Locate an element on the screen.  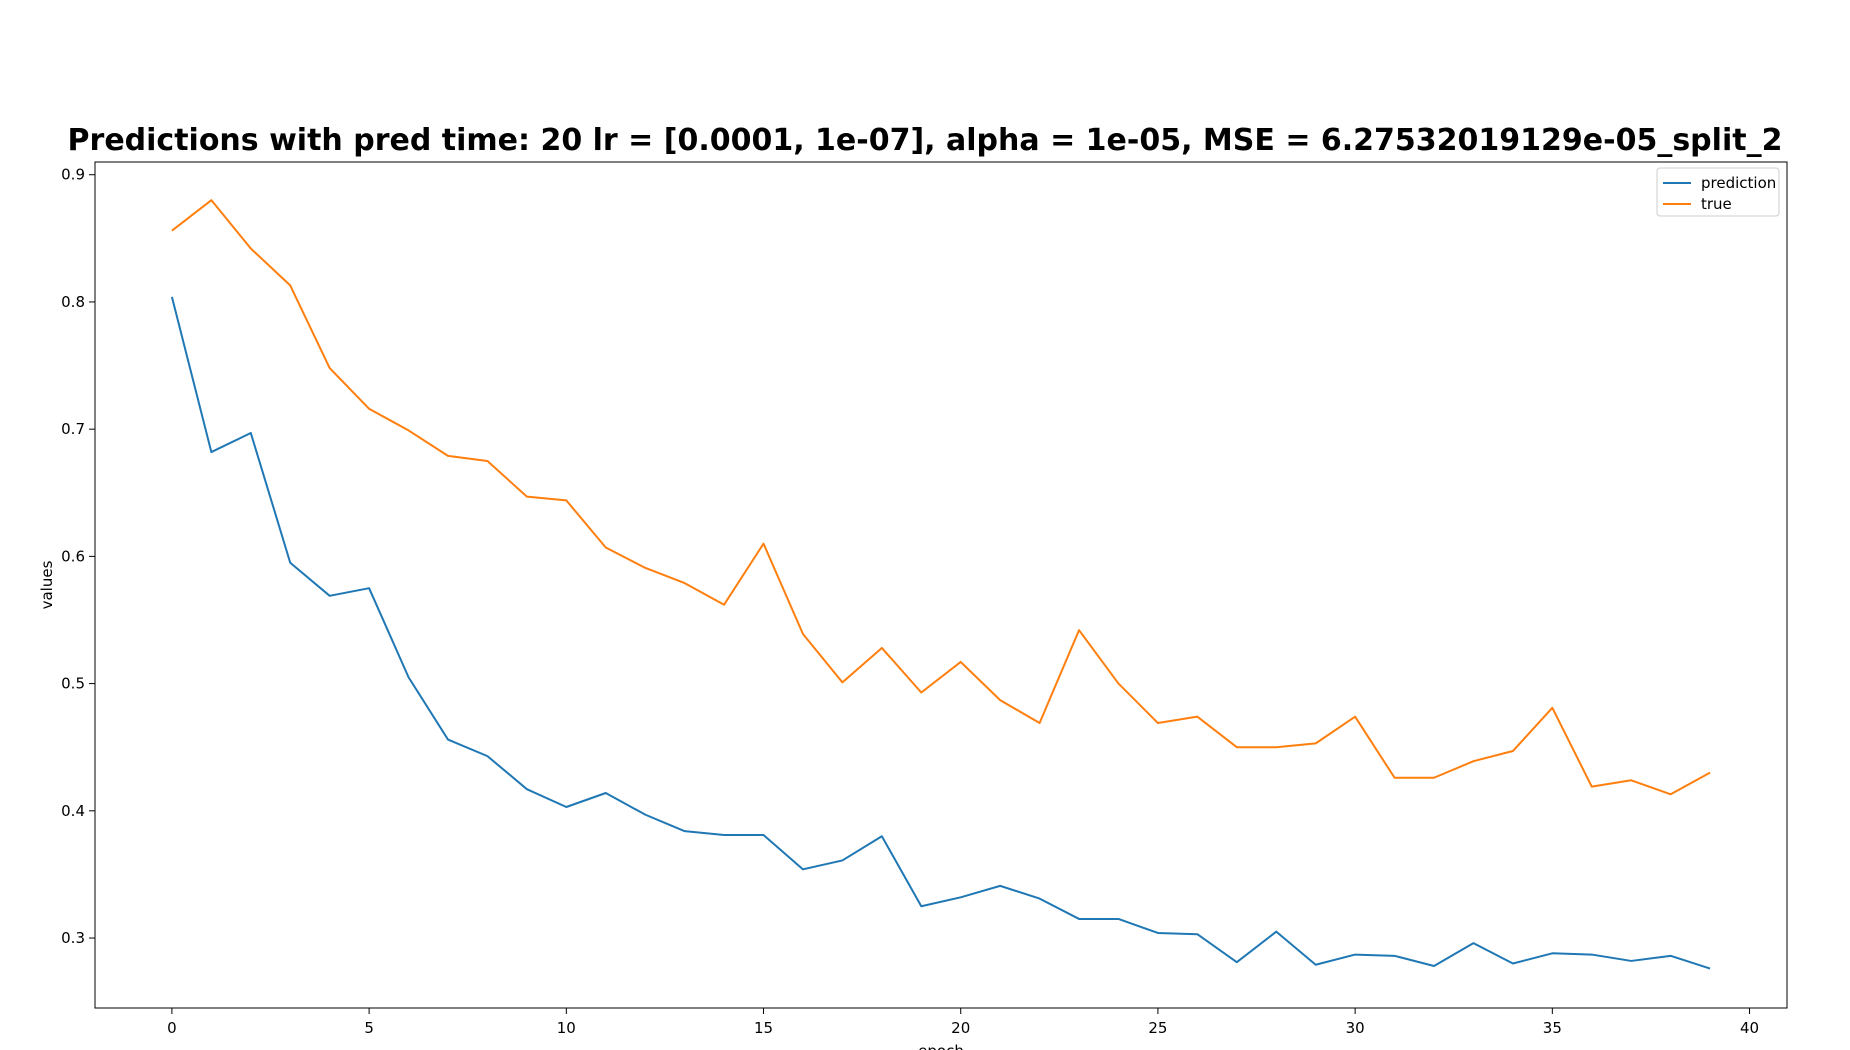
y-tick-label: 0.8 is located at coordinates (73, 302).